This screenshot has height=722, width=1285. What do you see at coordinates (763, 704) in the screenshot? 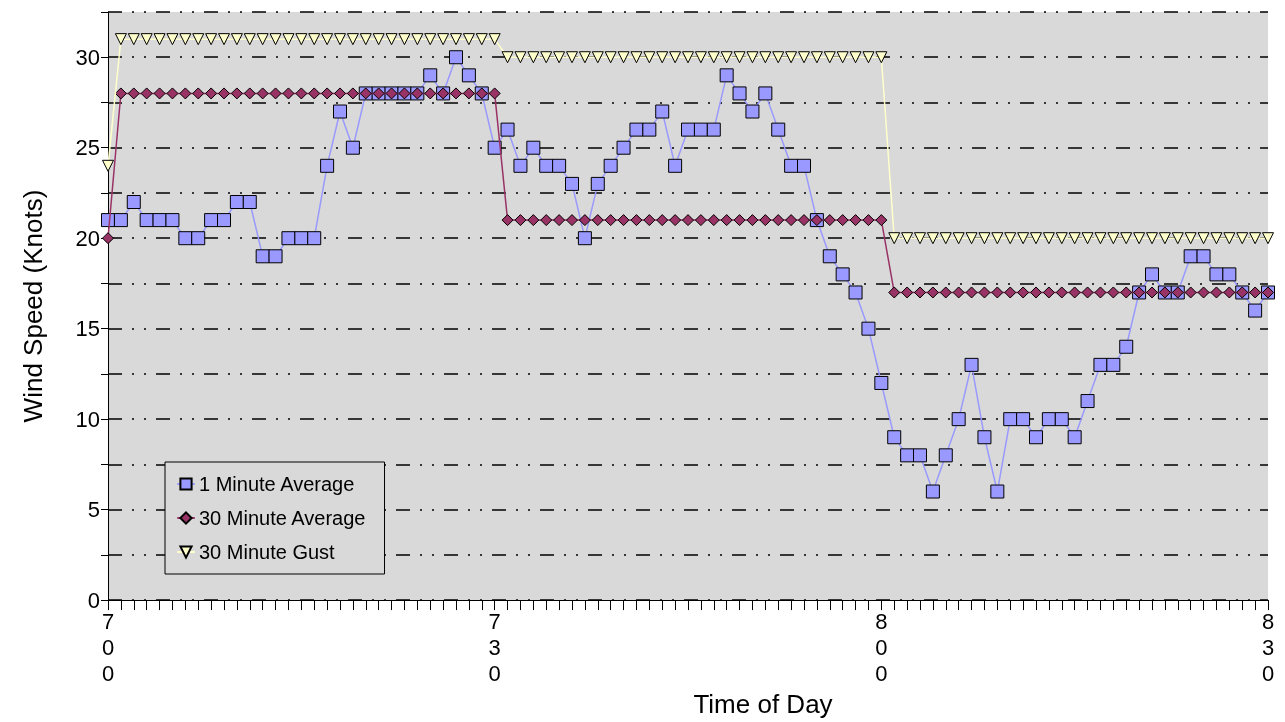
I see `x-axis-title: Time of Day` at bounding box center [763, 704].